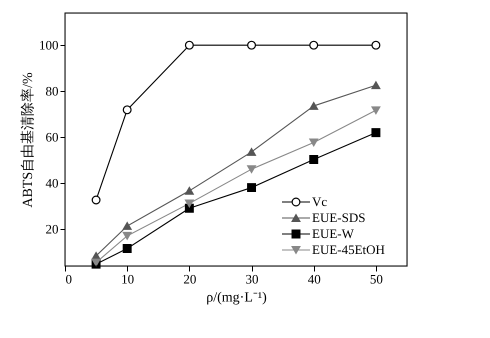 This screenshot has width=490, height=338. Describe the element at coordinates (127, 279) in the screenshot. I see `x-tick-label: 10` at that location.